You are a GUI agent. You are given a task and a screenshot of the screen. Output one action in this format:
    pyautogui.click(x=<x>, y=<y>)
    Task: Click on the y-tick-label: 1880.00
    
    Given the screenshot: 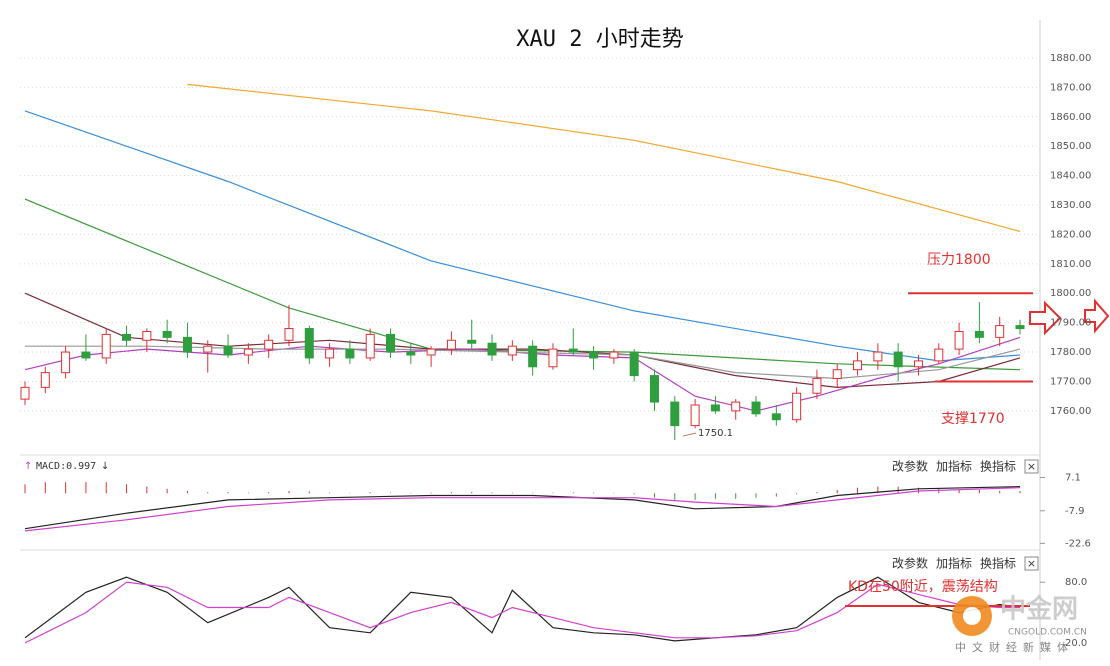 What is the action you would take?
    pyautogui.click(x=1070, y=58)
    